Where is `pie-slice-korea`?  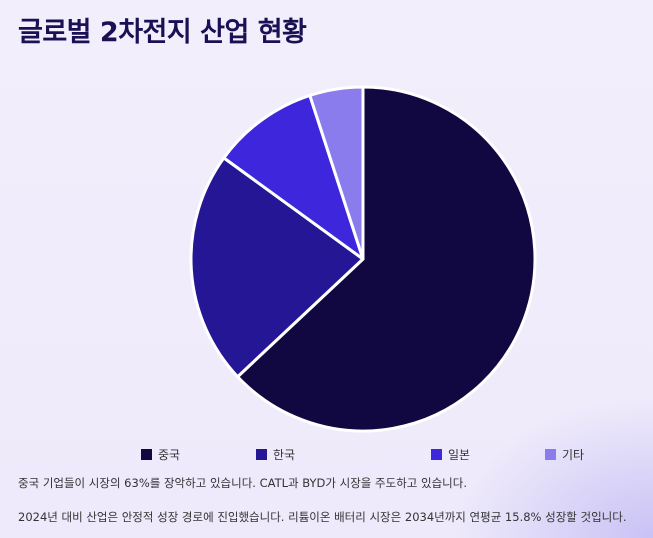 pie-slice-korea is located at coordinates (277, 267).